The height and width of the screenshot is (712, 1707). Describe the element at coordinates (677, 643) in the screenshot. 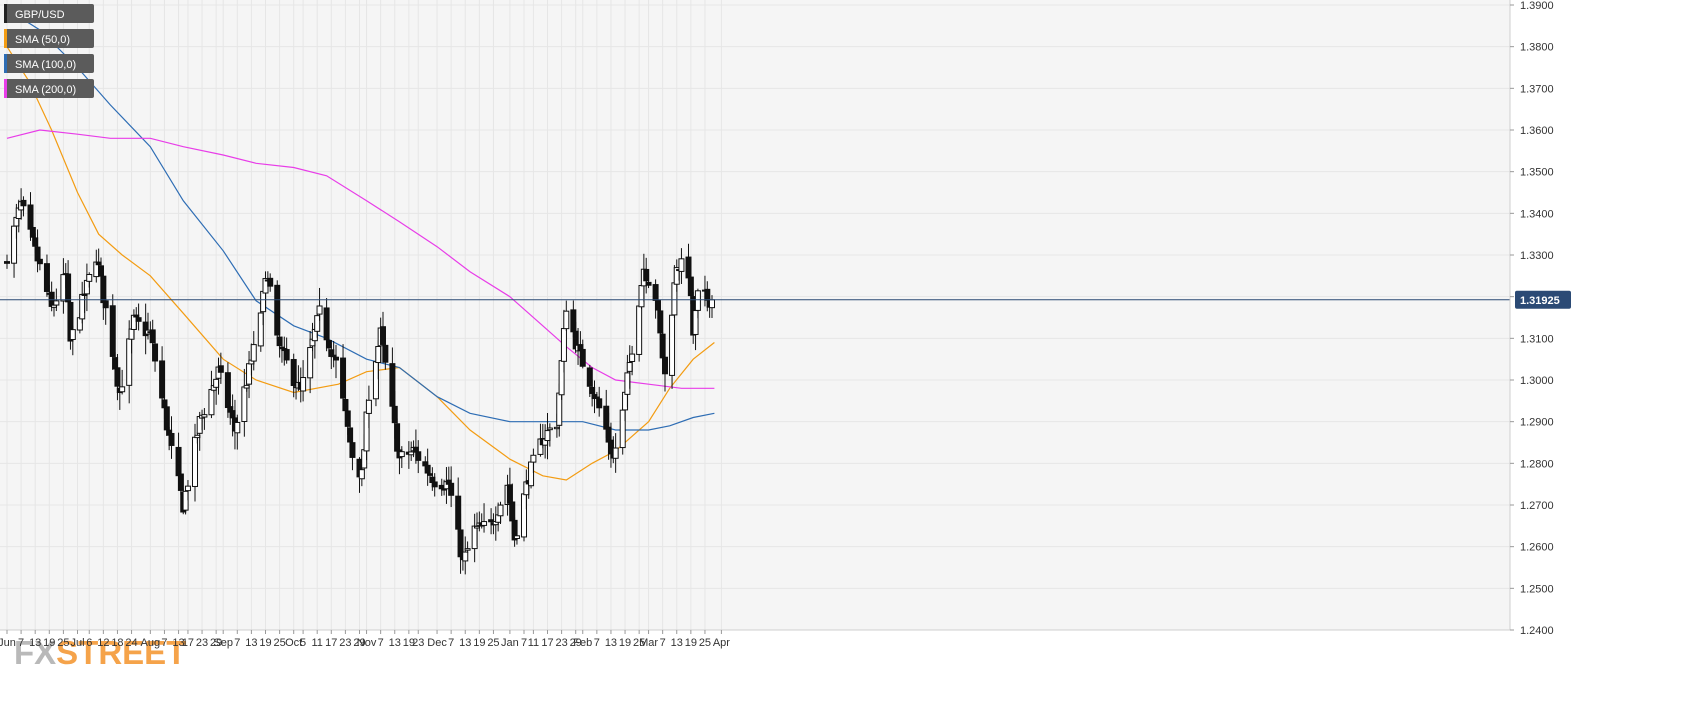

I see `x-tick-label: 13` at that location.